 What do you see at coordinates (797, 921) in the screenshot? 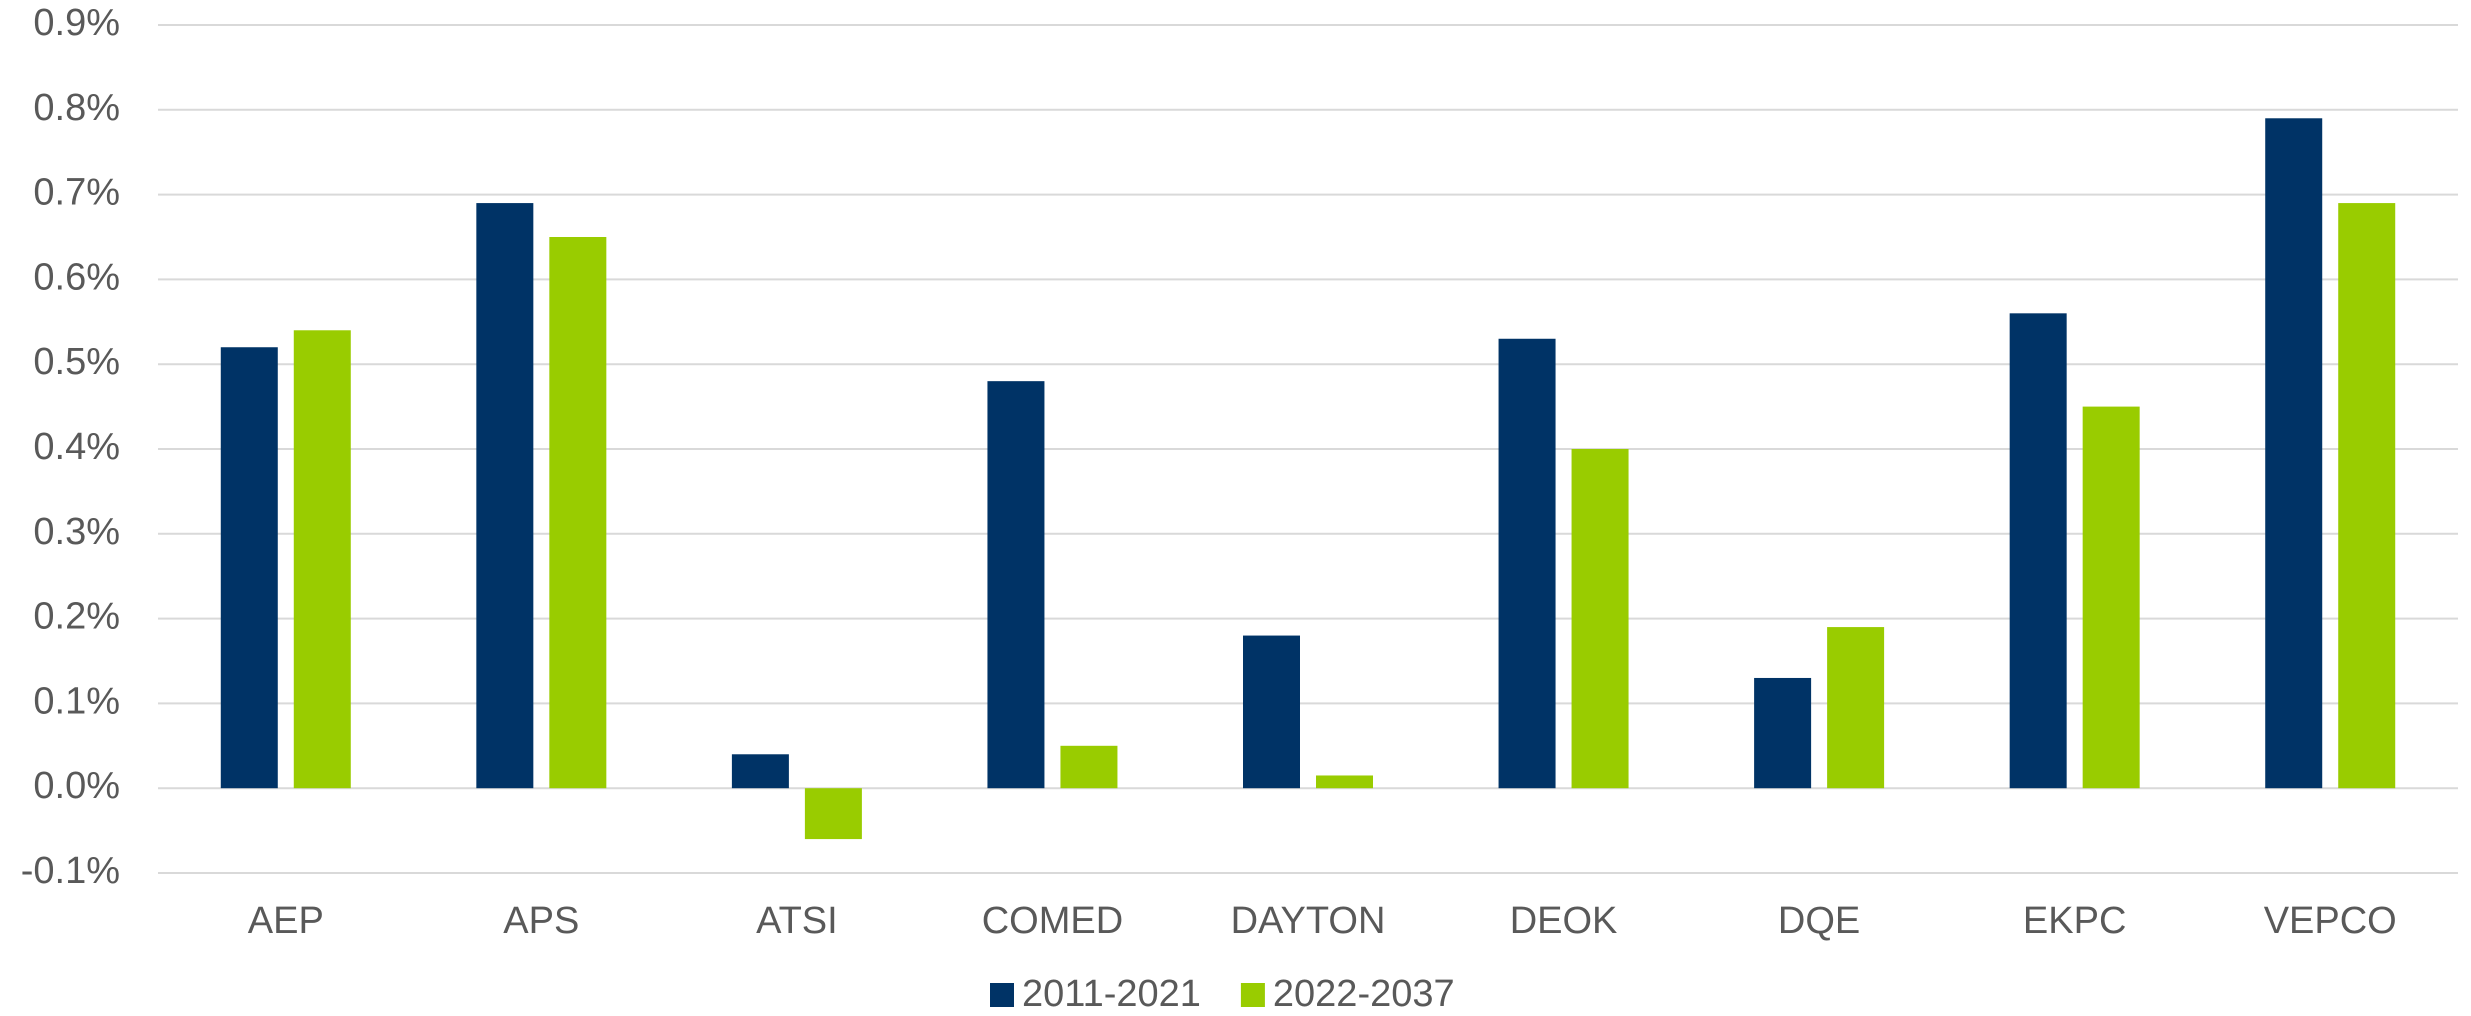
I see `x-tick-label: ATSI` at bounding box center [797, 921].